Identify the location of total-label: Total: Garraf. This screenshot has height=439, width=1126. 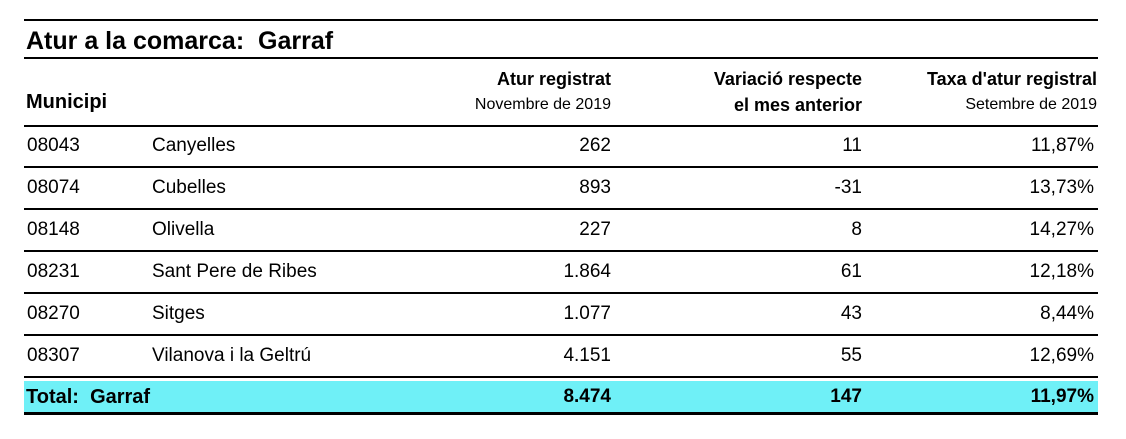
(88, 397).